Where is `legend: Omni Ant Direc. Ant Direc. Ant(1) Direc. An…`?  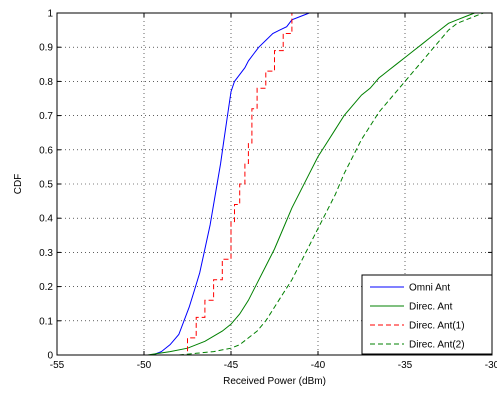 legend: Omni Ant Direc. Ant Direc. Ant(1) Direc. An… is located at coordinates (427, 314).